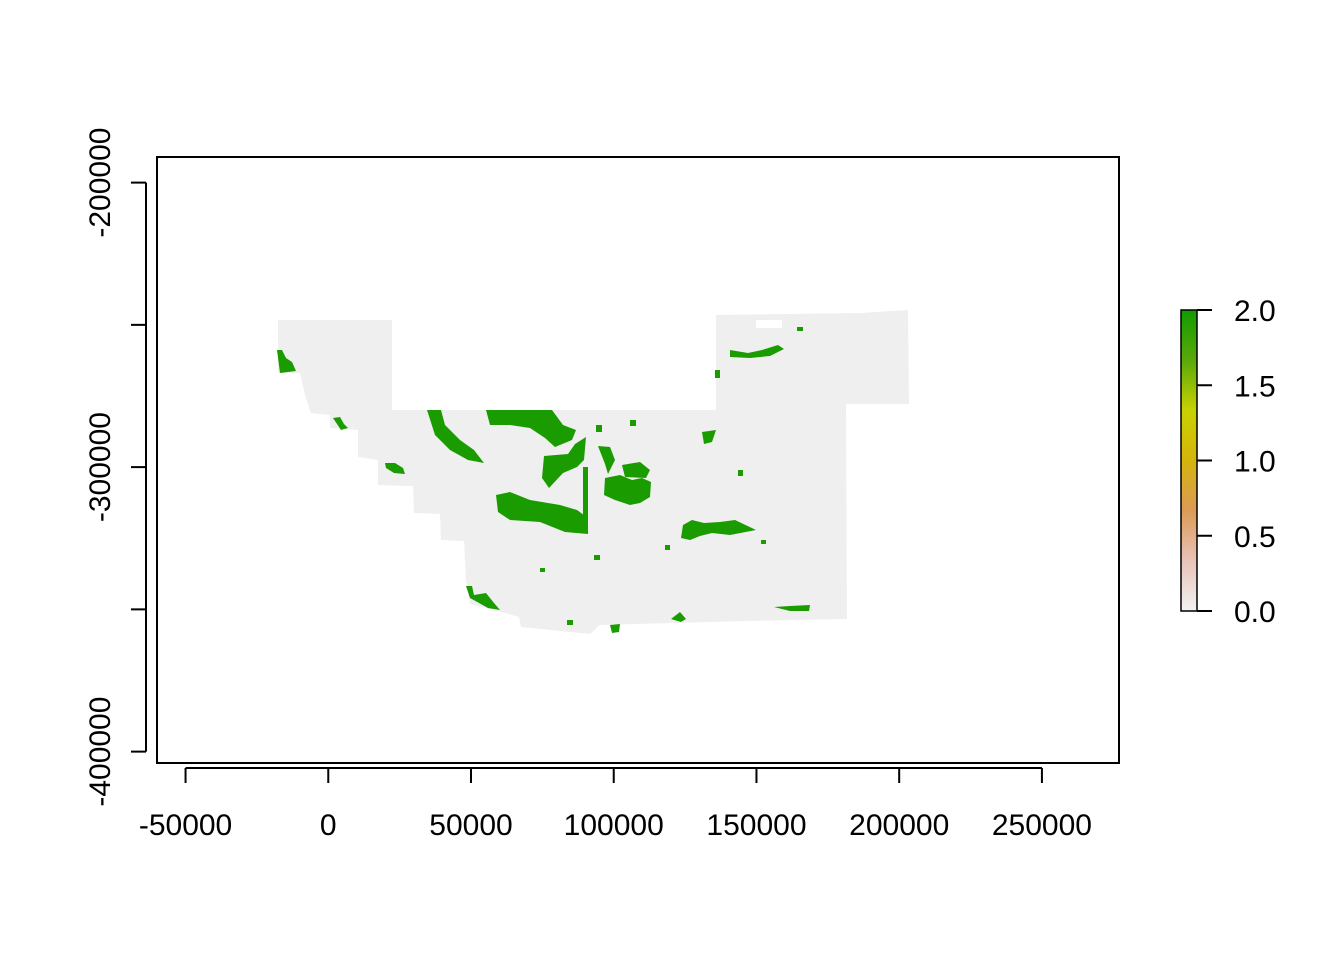 This screenshot has width=1344, height=960. What do you see at coordinates (1255, 612) in the screenshot?
I see `colorbar-tick-label: 0.0` at bounding box center [1255, 612].